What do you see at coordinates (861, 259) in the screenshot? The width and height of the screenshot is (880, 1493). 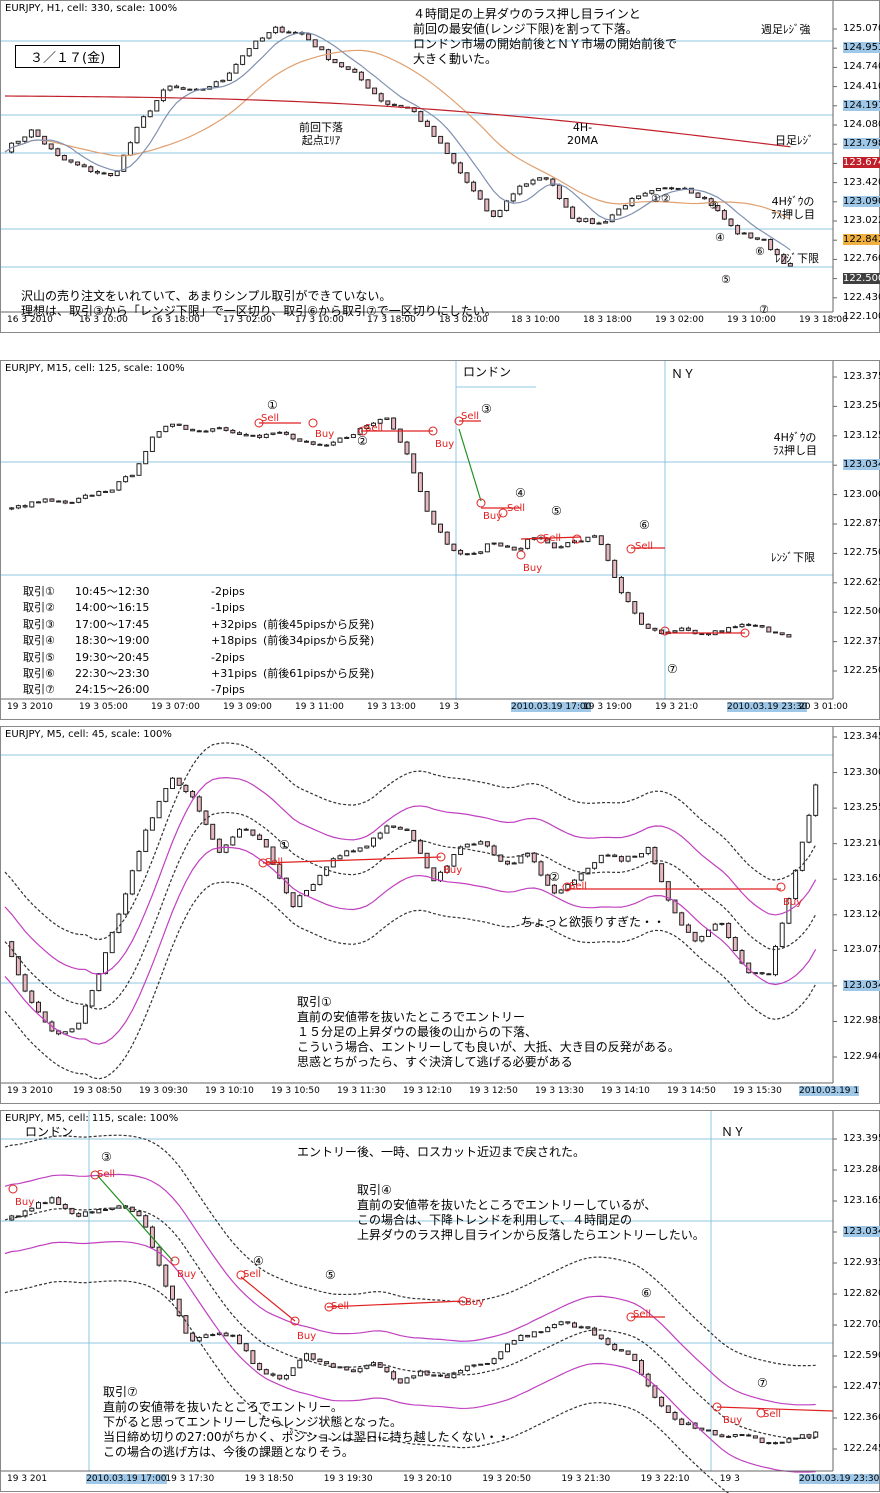 I see `y-tick-label: 122.760` at bounding box center [861, 259].